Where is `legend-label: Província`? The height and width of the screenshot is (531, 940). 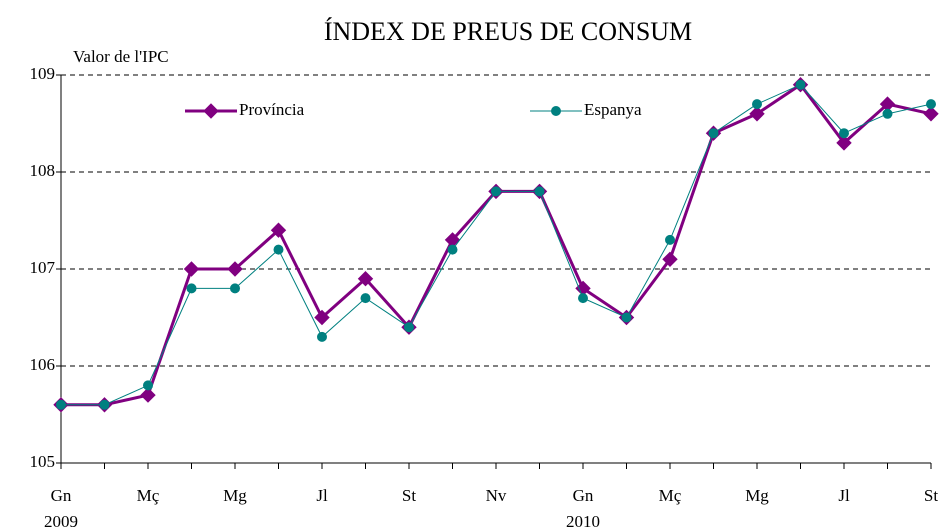 legend-label: Província is located at coordinates (272, 109).